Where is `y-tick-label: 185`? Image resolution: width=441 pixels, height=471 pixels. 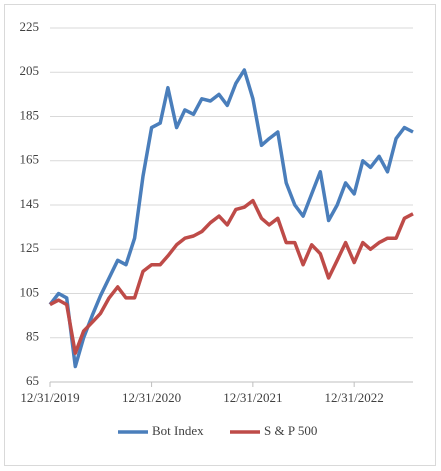
y-tick-label: 185 is located at coordinates (30, 114).